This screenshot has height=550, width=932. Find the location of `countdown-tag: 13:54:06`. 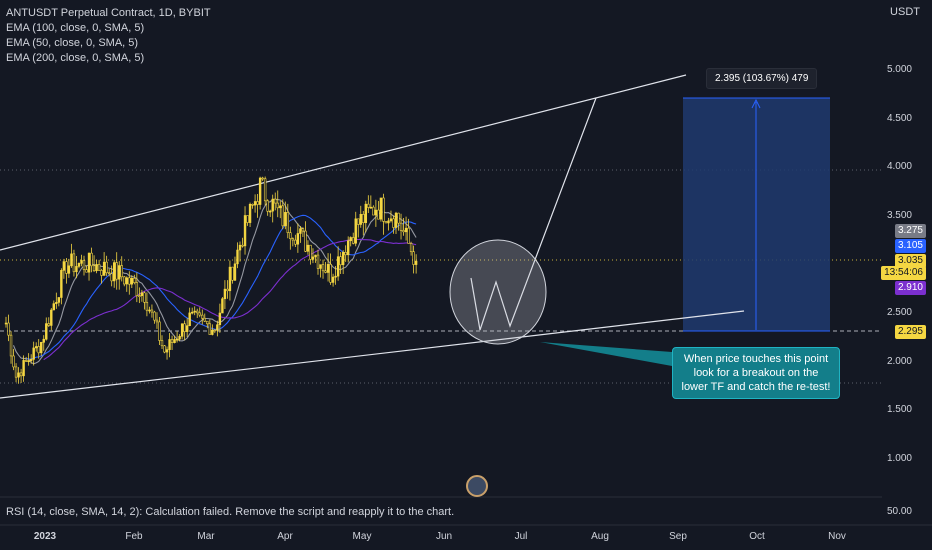

countdown-tag: 13:54:06 is located at coordinates (903, 273).